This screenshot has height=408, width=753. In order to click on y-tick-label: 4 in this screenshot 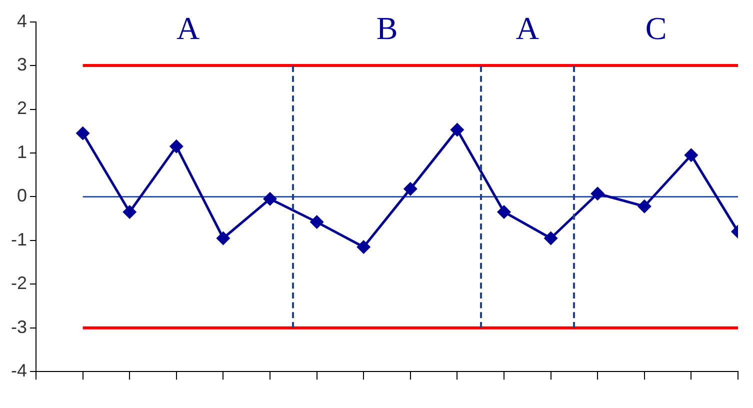, I will do `click(22, 20)`.